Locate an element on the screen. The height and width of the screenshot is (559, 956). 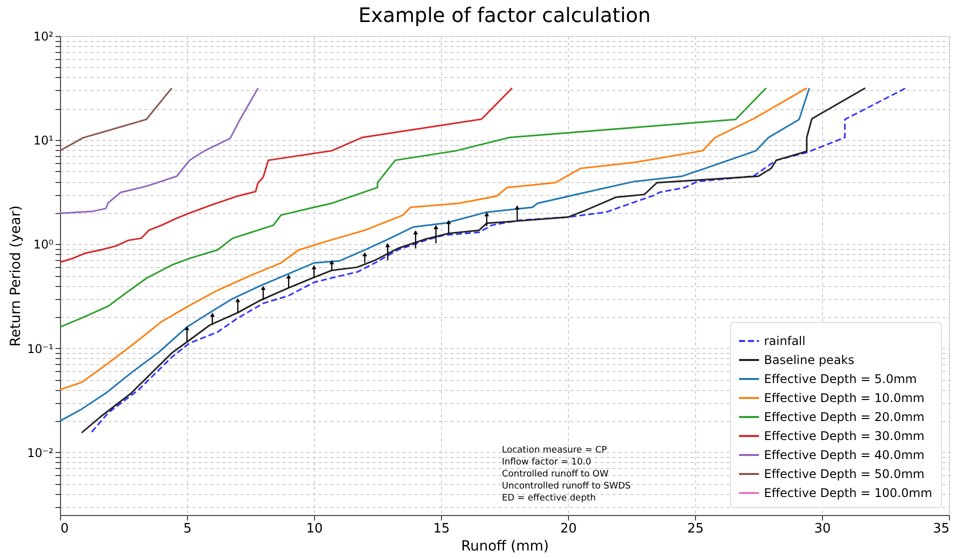
legend-label: Baseline peaks is located at coordinates (809, 360).